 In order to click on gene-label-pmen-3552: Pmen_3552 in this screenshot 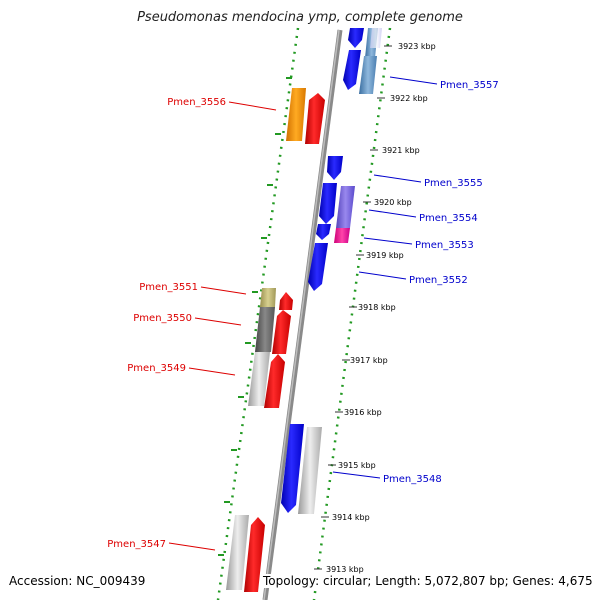, I will do `click(438, 280)`.